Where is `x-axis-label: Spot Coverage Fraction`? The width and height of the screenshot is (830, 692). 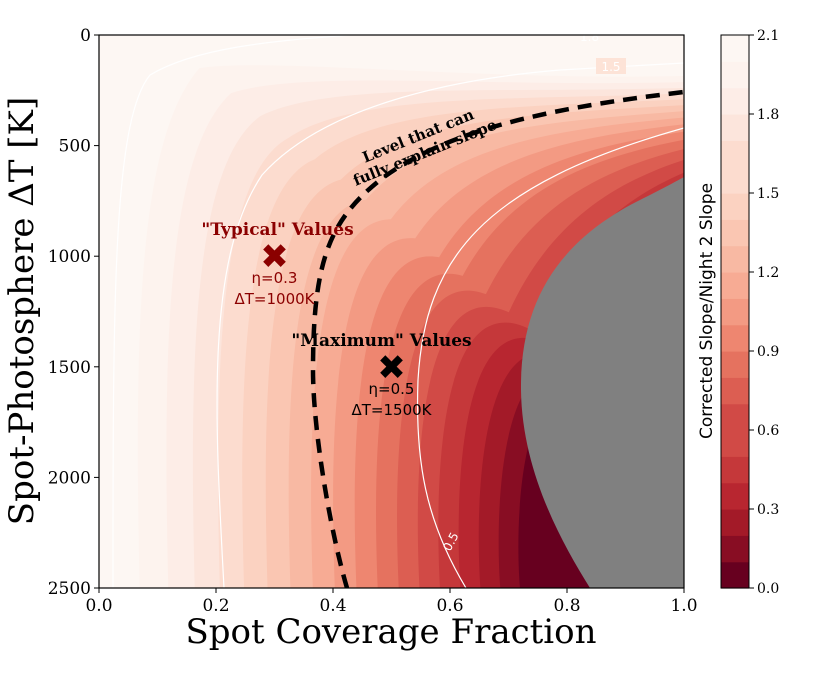
x-axis-label: Spot Coverage Fraction is located at coordinates (390, 632).